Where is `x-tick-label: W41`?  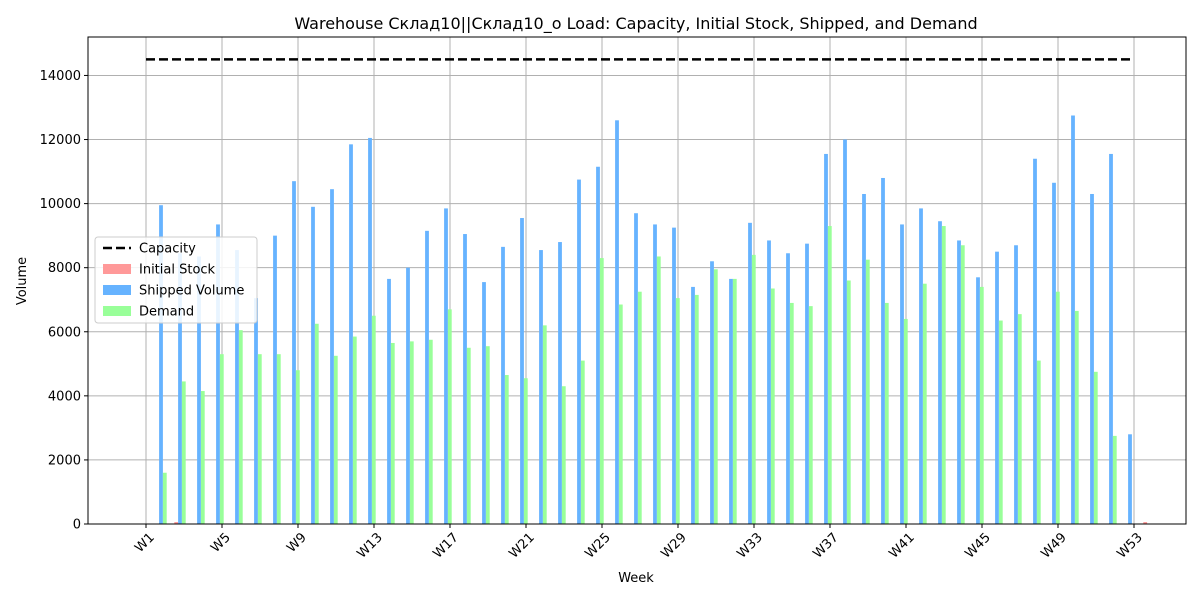
x-tick-label: W41 is located at coordinates (901, 545).